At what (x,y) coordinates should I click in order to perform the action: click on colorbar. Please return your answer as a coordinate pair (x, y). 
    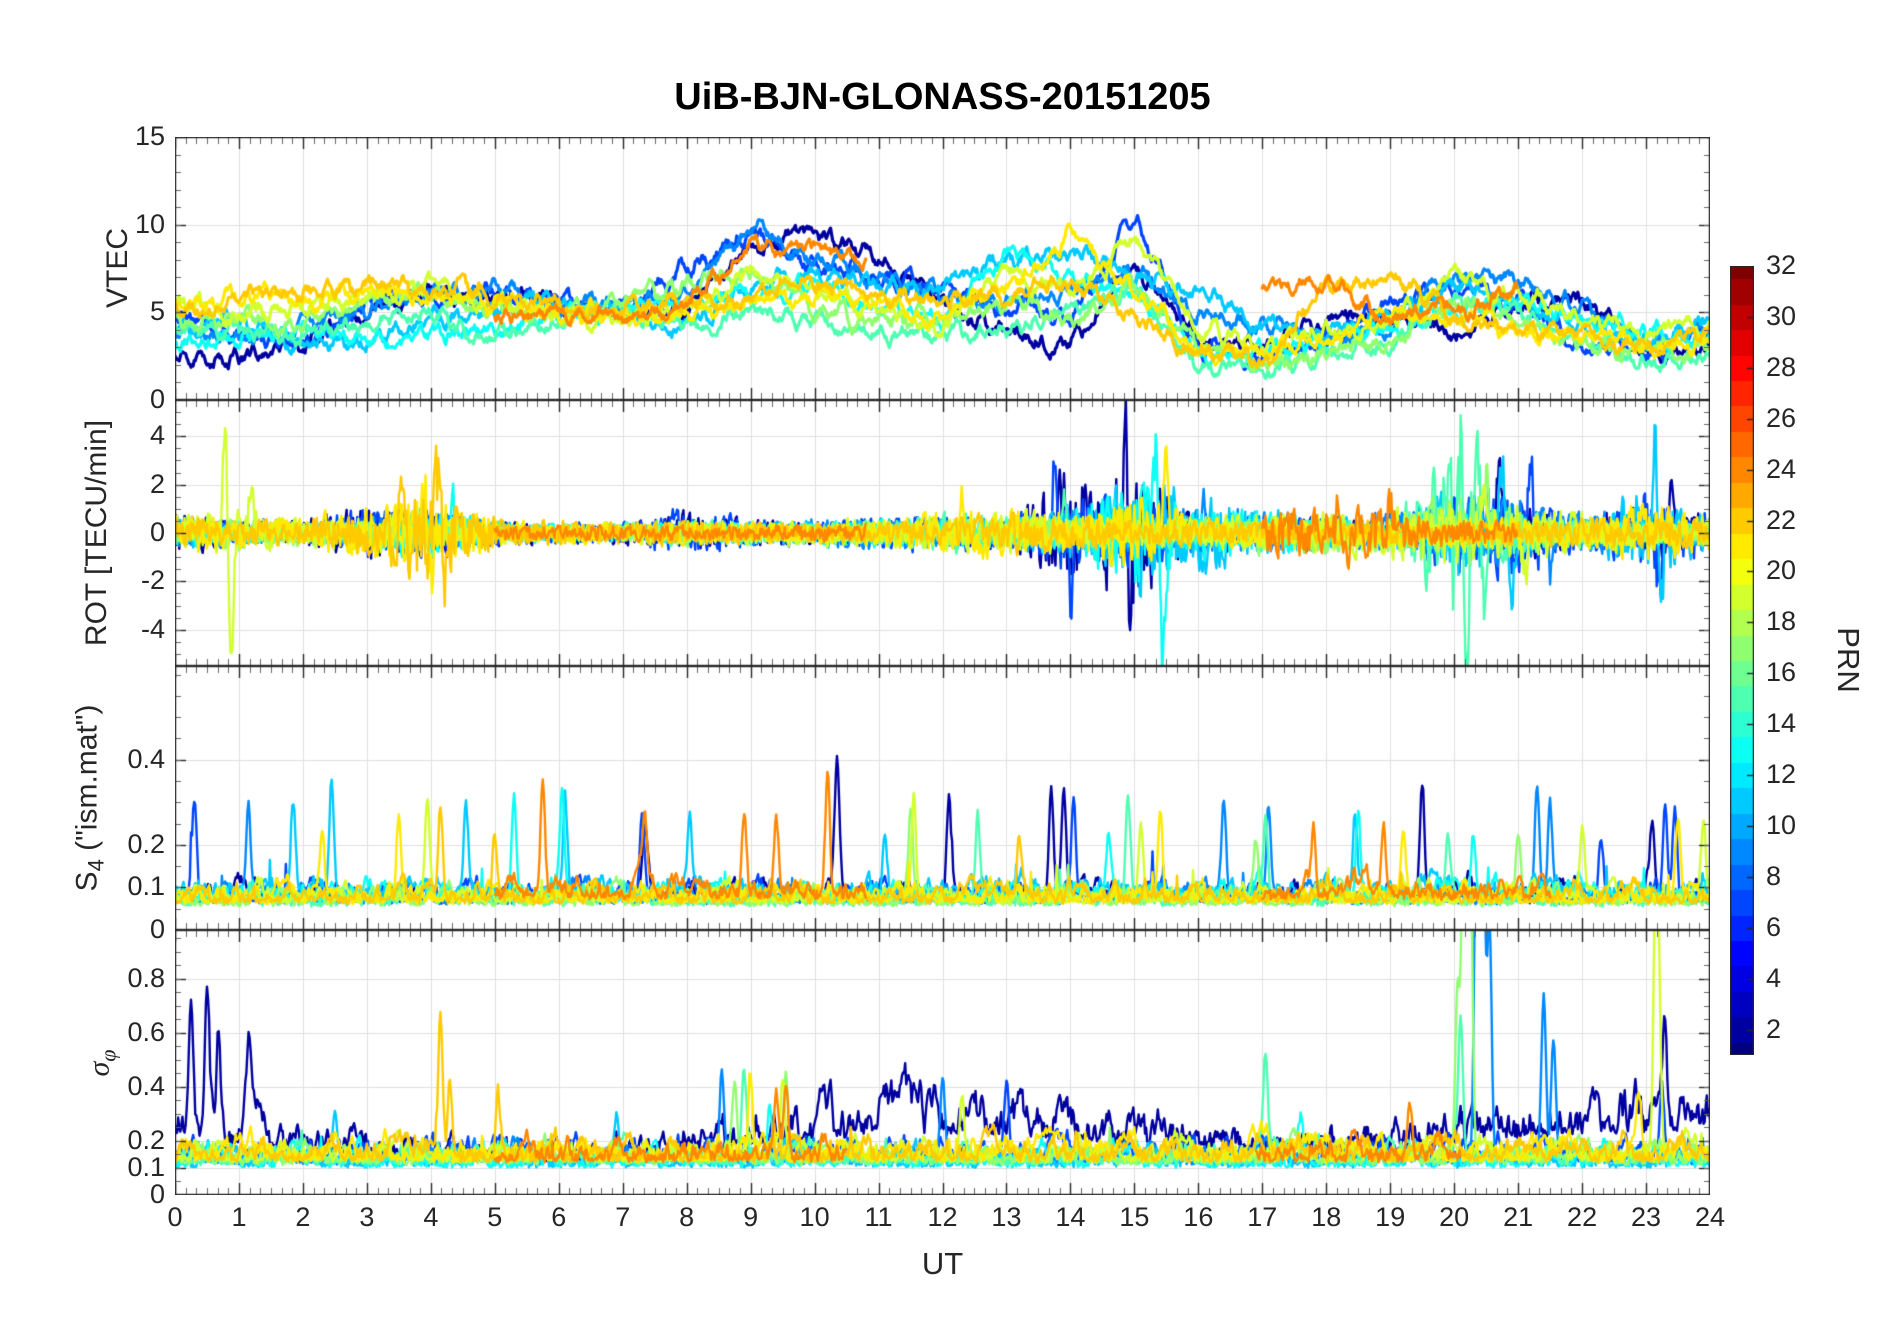
    Looking at the image, I should click on (1742, 660).